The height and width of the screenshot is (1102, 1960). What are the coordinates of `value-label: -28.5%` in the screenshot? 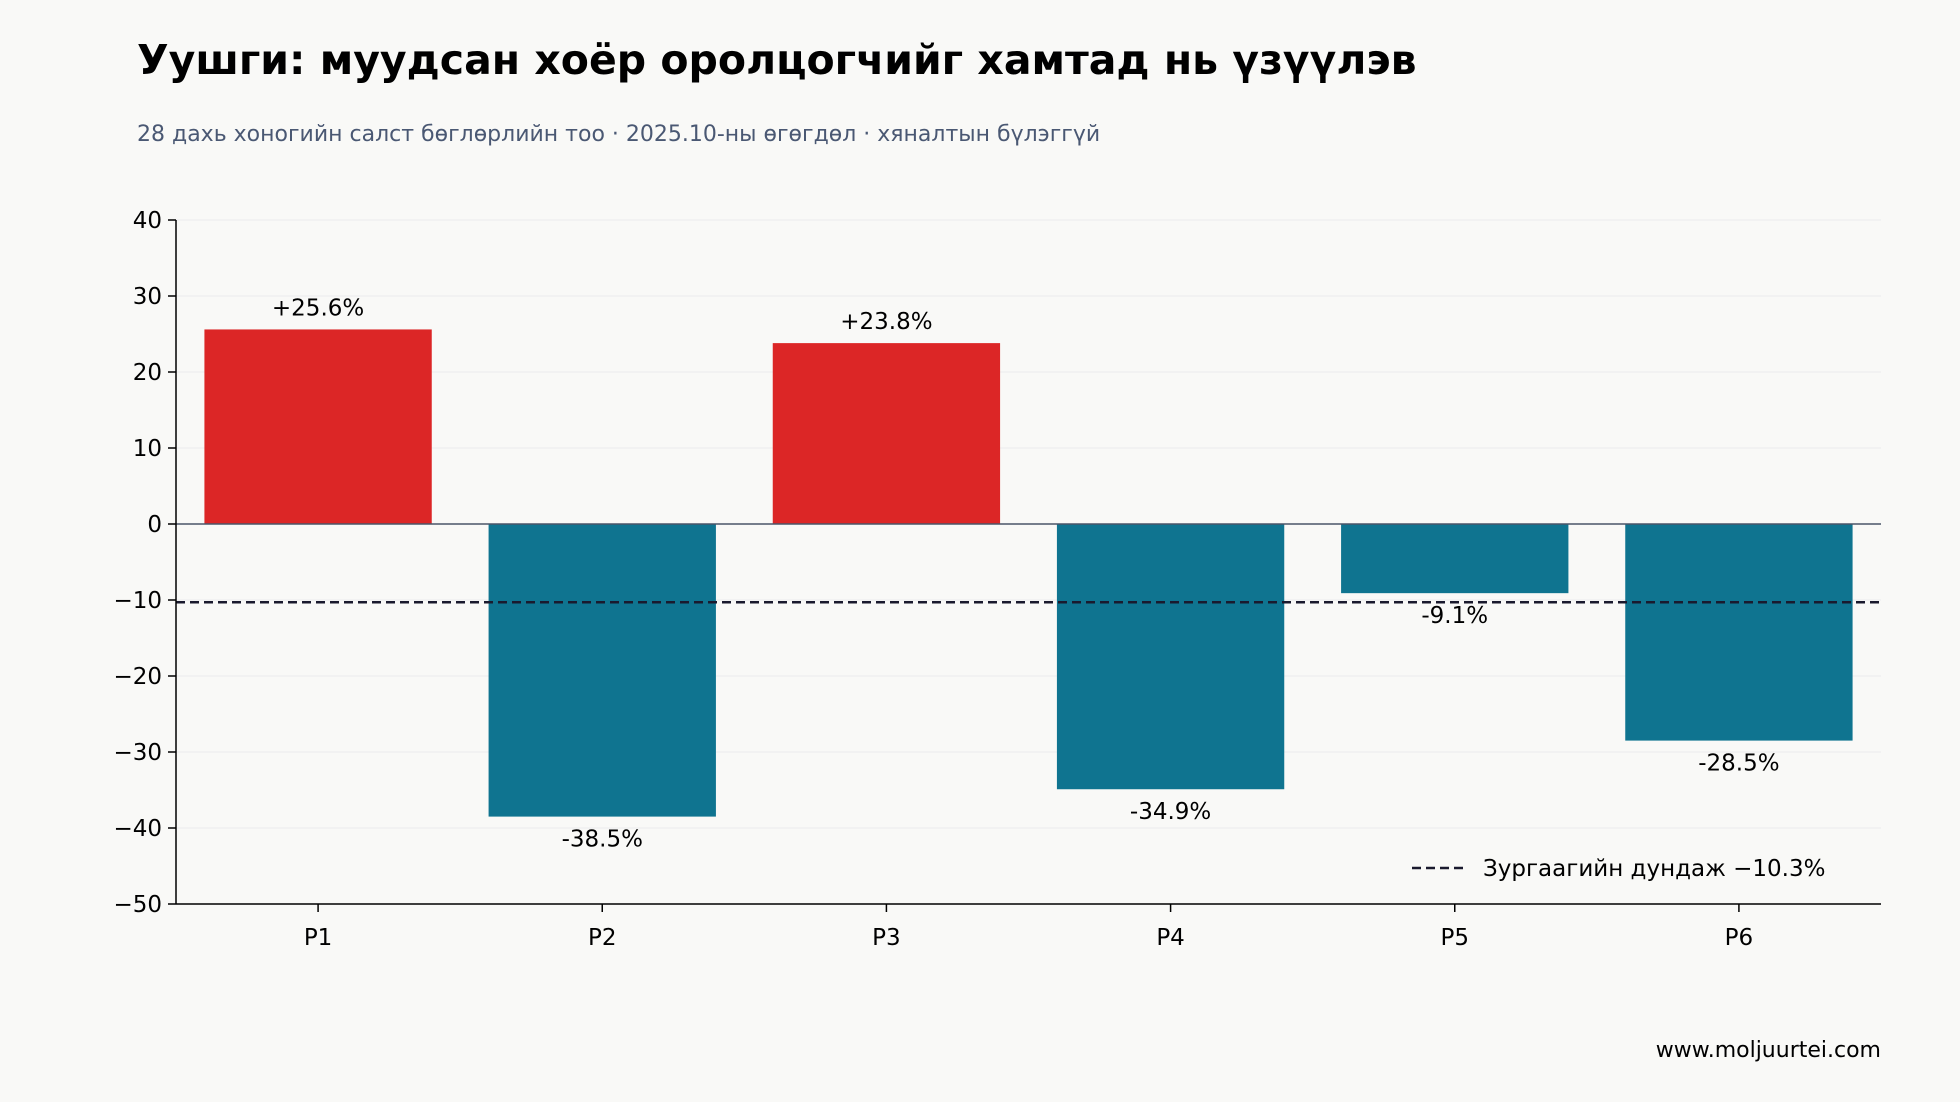 It's located at (1738, 764).